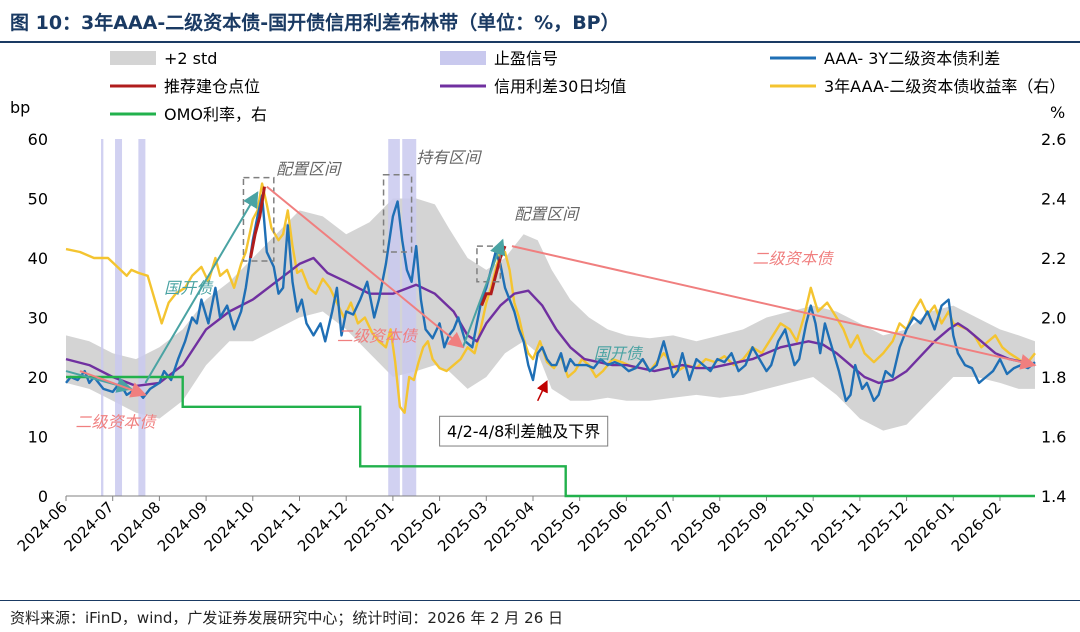 The height and width of the screenshot is (632, 1080). Describe the element at coordinates (836, 526) in the screenshot. I see `x-tick-label: 2025-11` at that location.